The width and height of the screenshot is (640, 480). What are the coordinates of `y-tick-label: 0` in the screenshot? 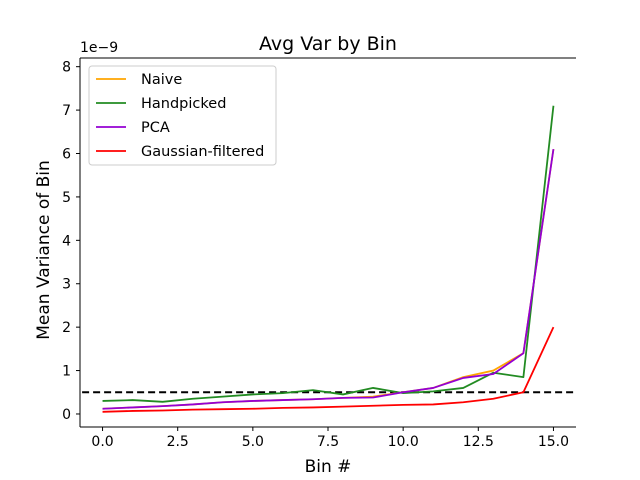 It's located at (66, 415).